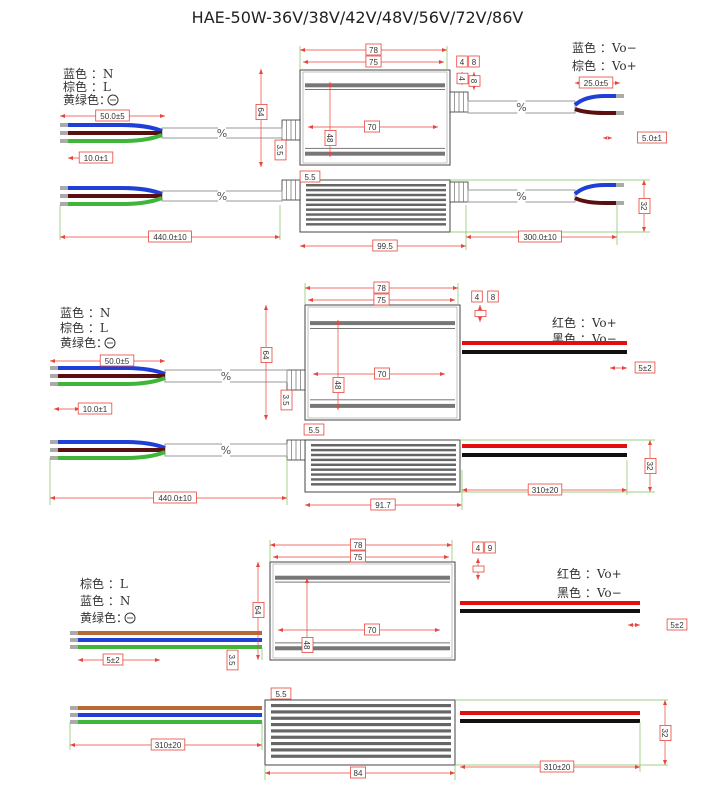 The height and width of the screenshot is (796, 715). I want to click on dimension-value: 70, so click(372, 630).